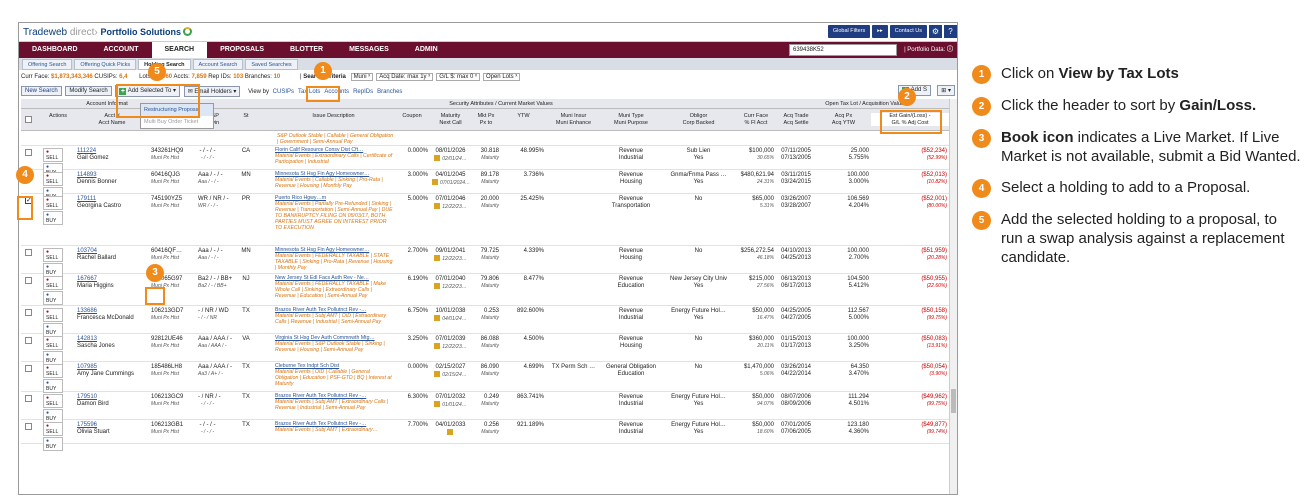 The height and width of the screenshot is (497, 1309). Describe the element at coordinates (573, 119) in the screenshot. I see `column-header: Muni Insur Muni Enhance` at that location.